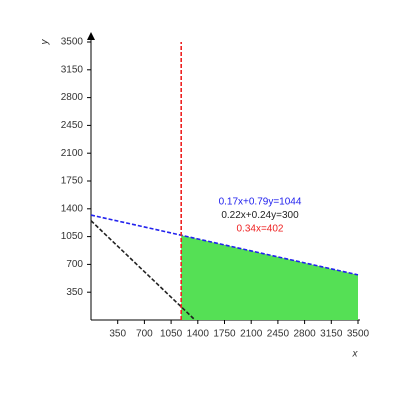  Describe the element at coordinates (269, 277) in the screenshot. I see `feasible-region` at that location.